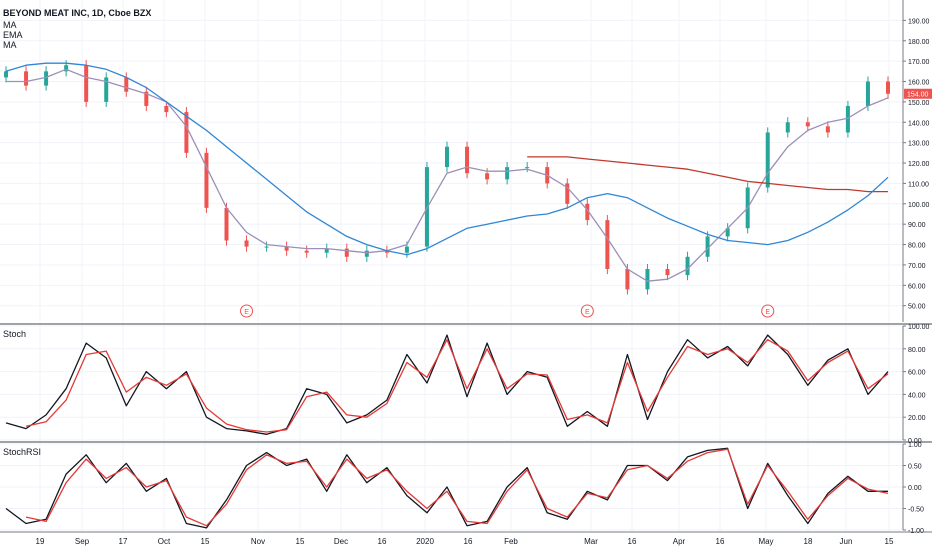 This screenshot has height=550, width=932. I want to click on legend-ma-1: MA, so click(10, 25).